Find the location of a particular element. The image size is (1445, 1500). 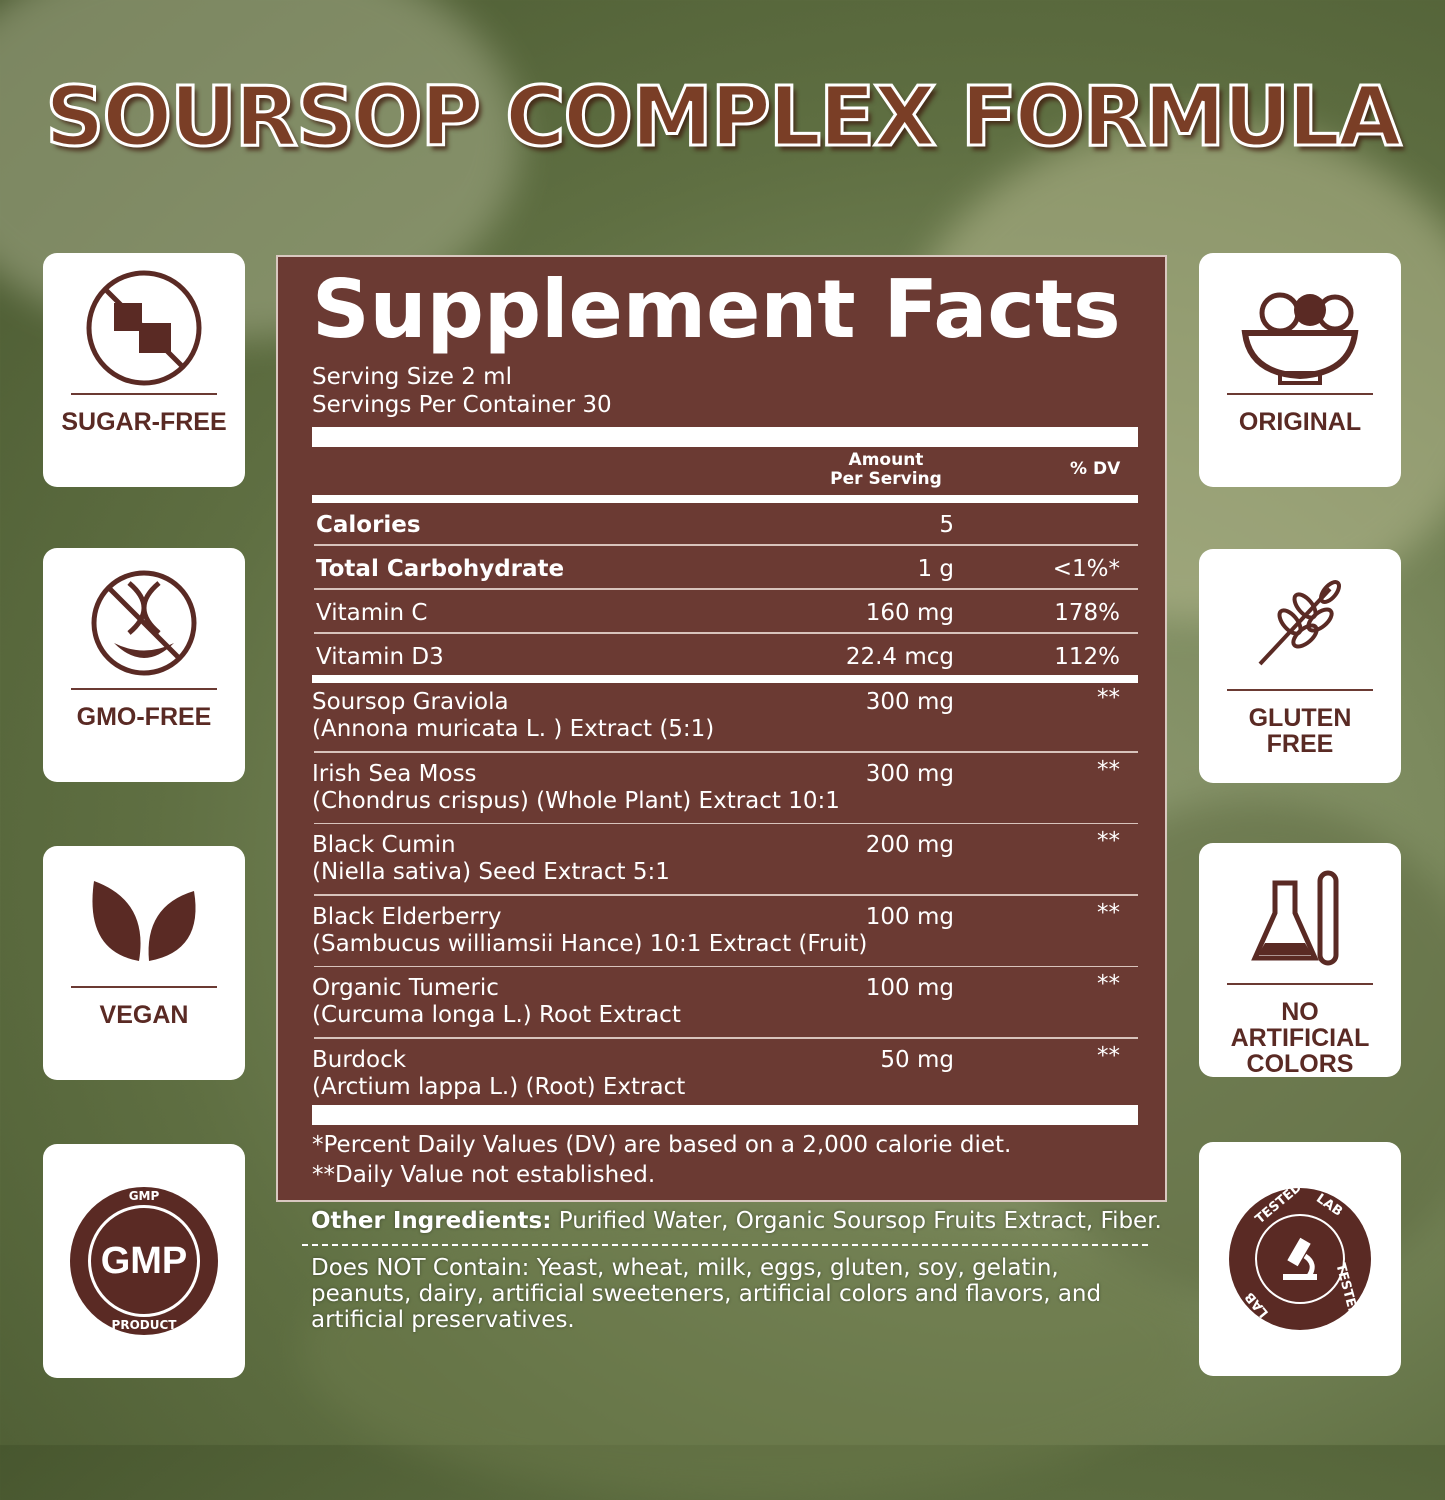

badge-vegan: VEGAN is located at coordinates (144, 963).